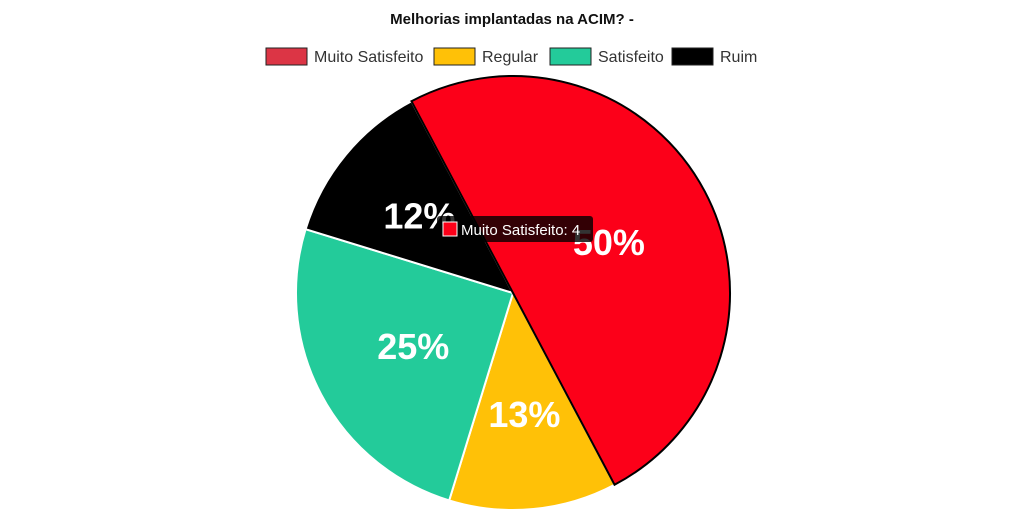 The image size is (1025, 512). Describe the element at coordinates (413, 346) in the screenshot. I see `slice-label-satisfeito: 25%` at that location.